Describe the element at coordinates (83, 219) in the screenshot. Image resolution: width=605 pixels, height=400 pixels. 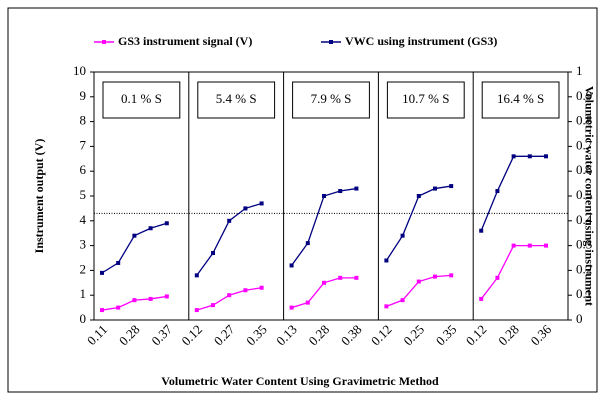
I see `y-tick-label: 4` at that location.